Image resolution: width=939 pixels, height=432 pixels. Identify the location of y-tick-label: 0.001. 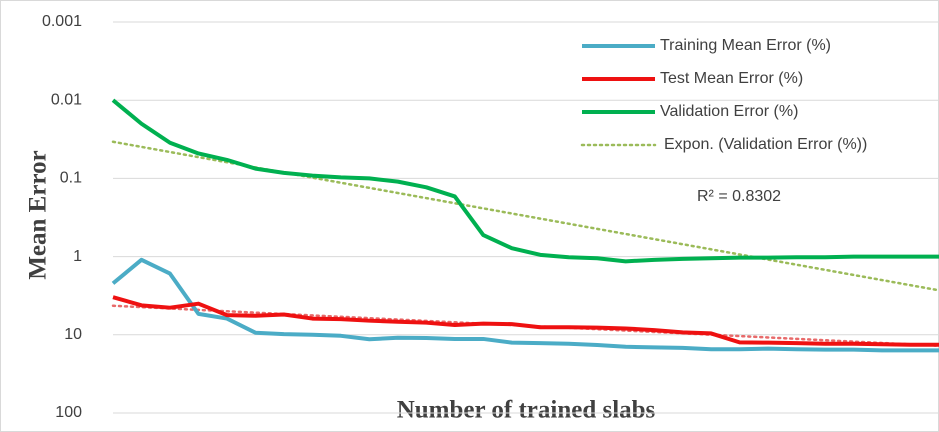
(62, 21).